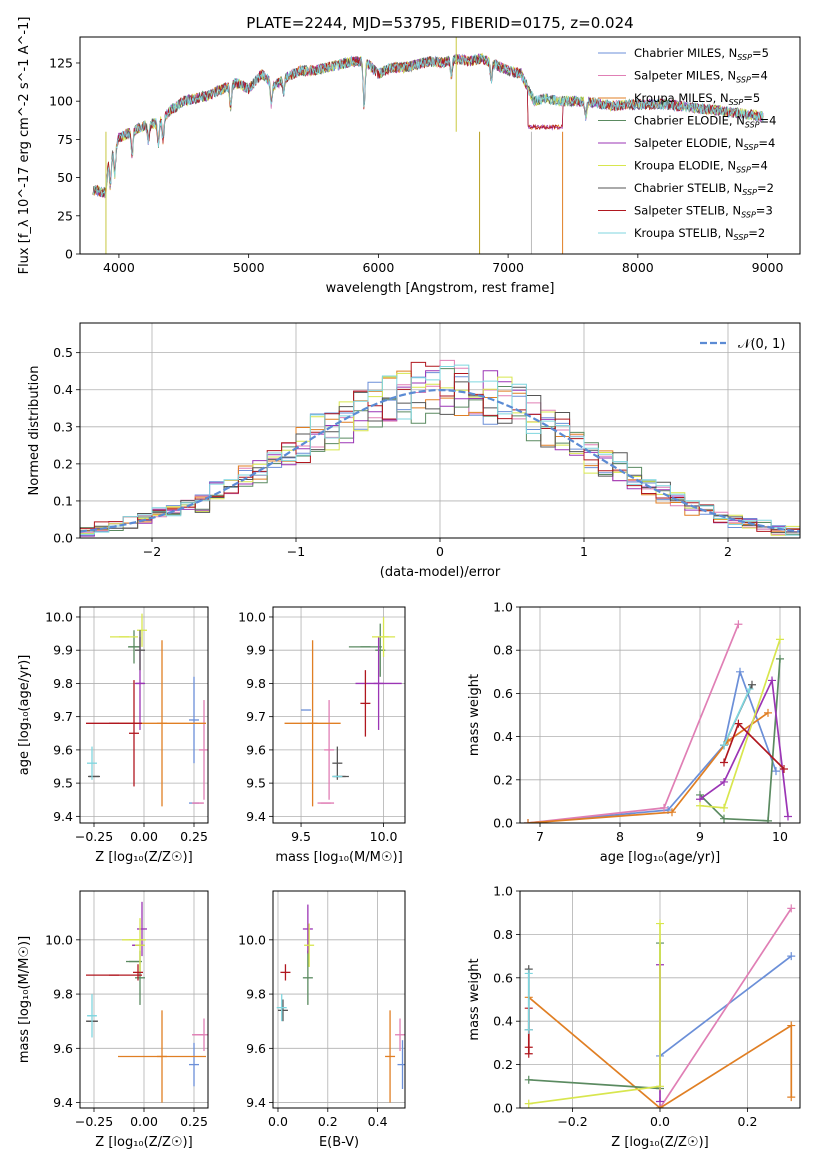  I want to click on y-tick-label: 10.0, so click(59, 939).